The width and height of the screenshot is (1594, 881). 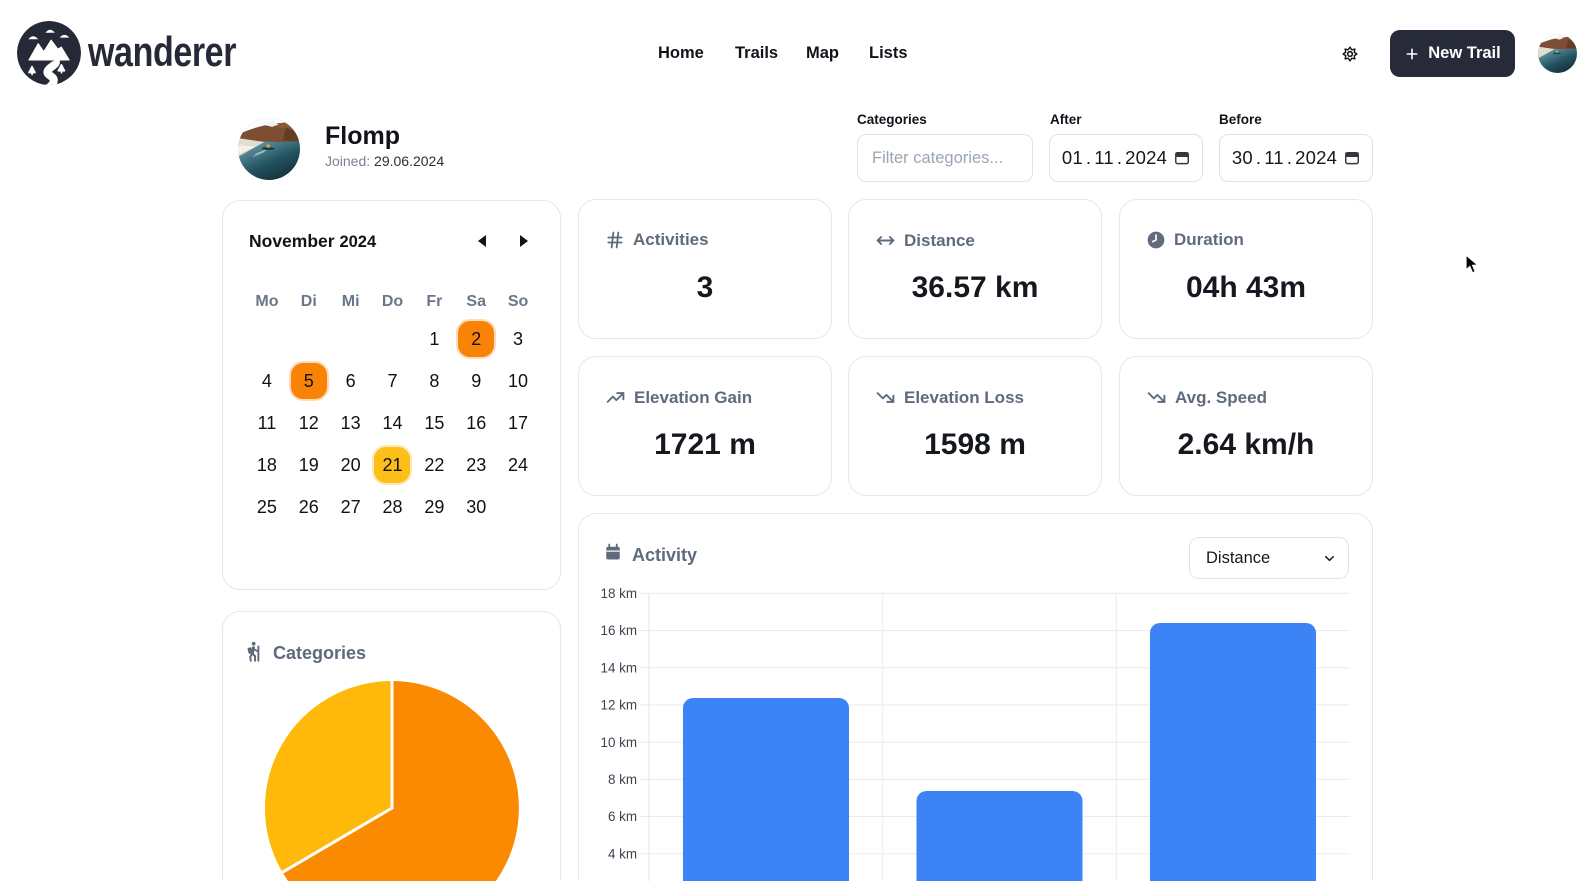 What do you see at coordinates (619, 593) in the screenshot?
I see `svg-text: 18 km` at bounding box center [619, 593].